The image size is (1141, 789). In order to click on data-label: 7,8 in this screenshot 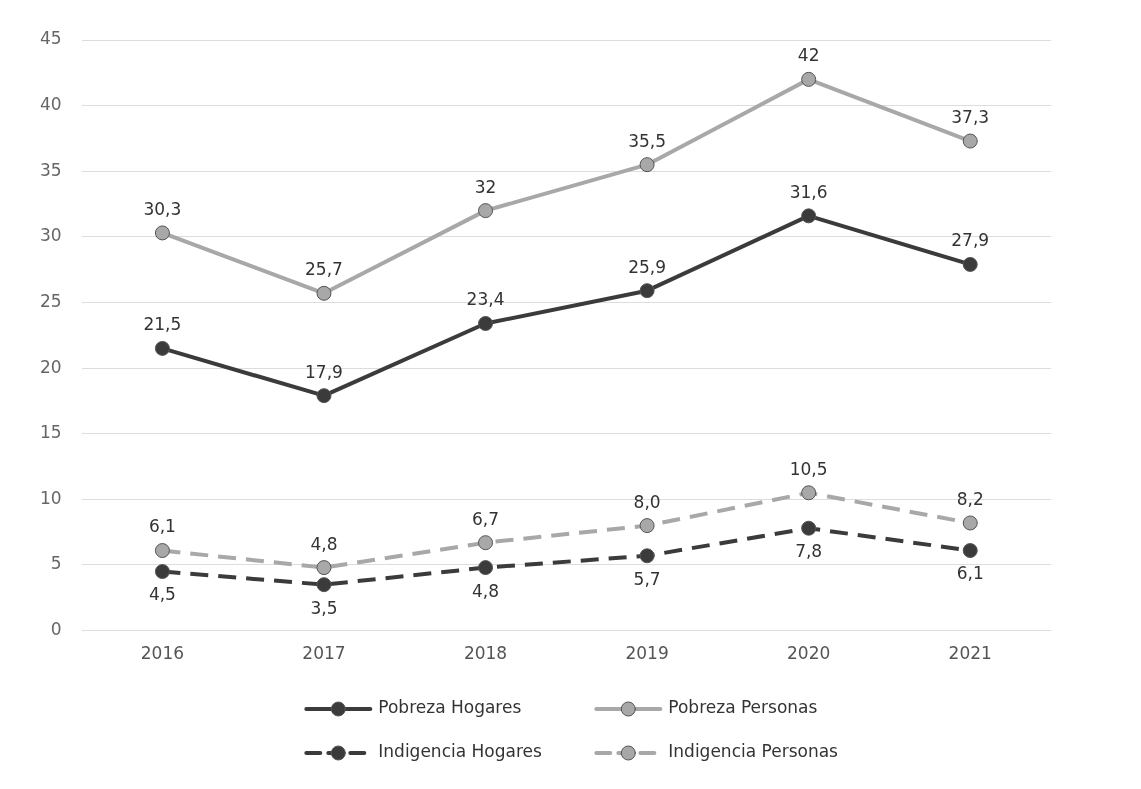, I will do `click(809, 551)`.